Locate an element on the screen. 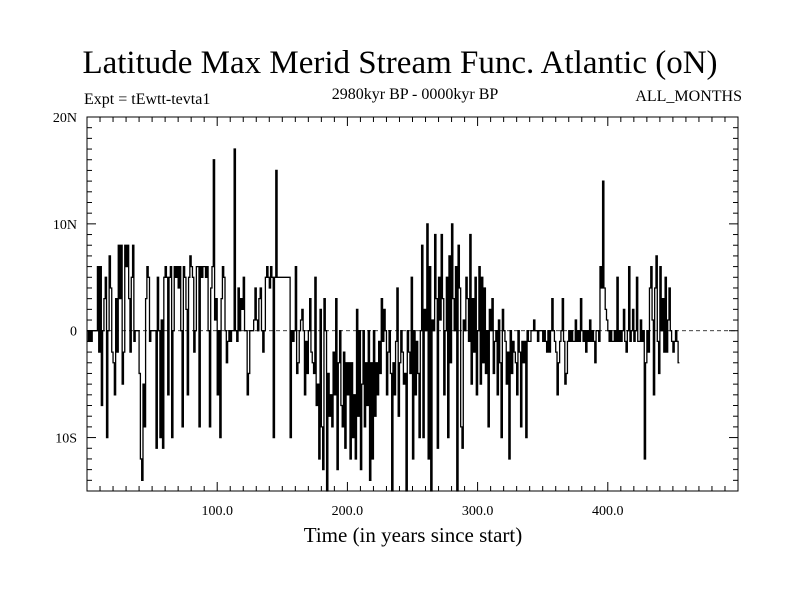 Image resolution: width=800 pixels, height=600 pixels. x-axis-label: Time (in years since start) is located at coordinates (413, 535).